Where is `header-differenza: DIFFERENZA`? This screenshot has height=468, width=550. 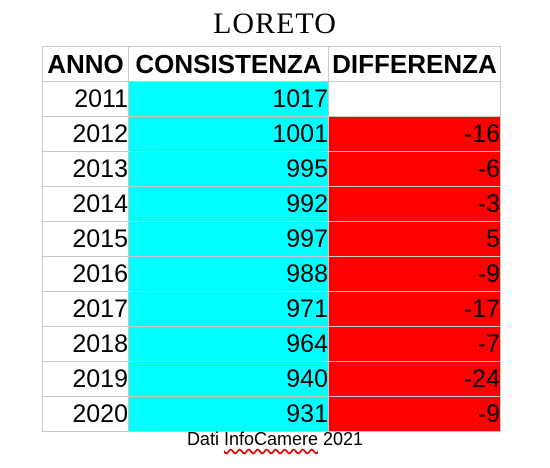
header-differenza: DIFFERENZA is located at coordinates (414, 64).